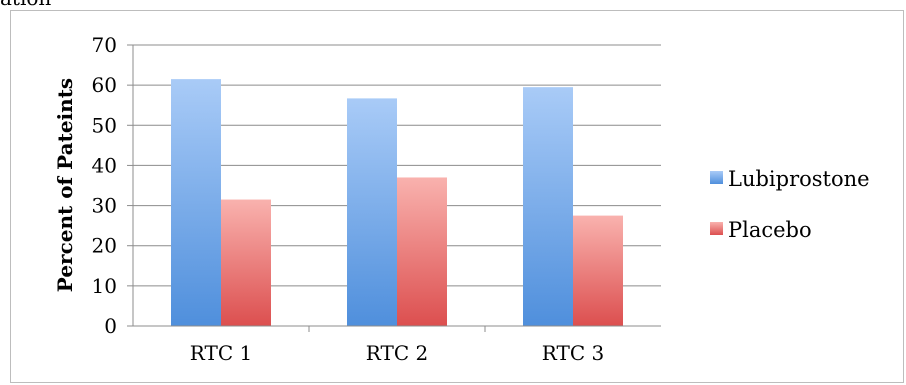 This screenshot has height=385, width=906. What do you see at coordinates (221, 353) in the screenshot?
I see `x-tick-label-rtc-1: RTC 1` at bounding box center [221, 353].